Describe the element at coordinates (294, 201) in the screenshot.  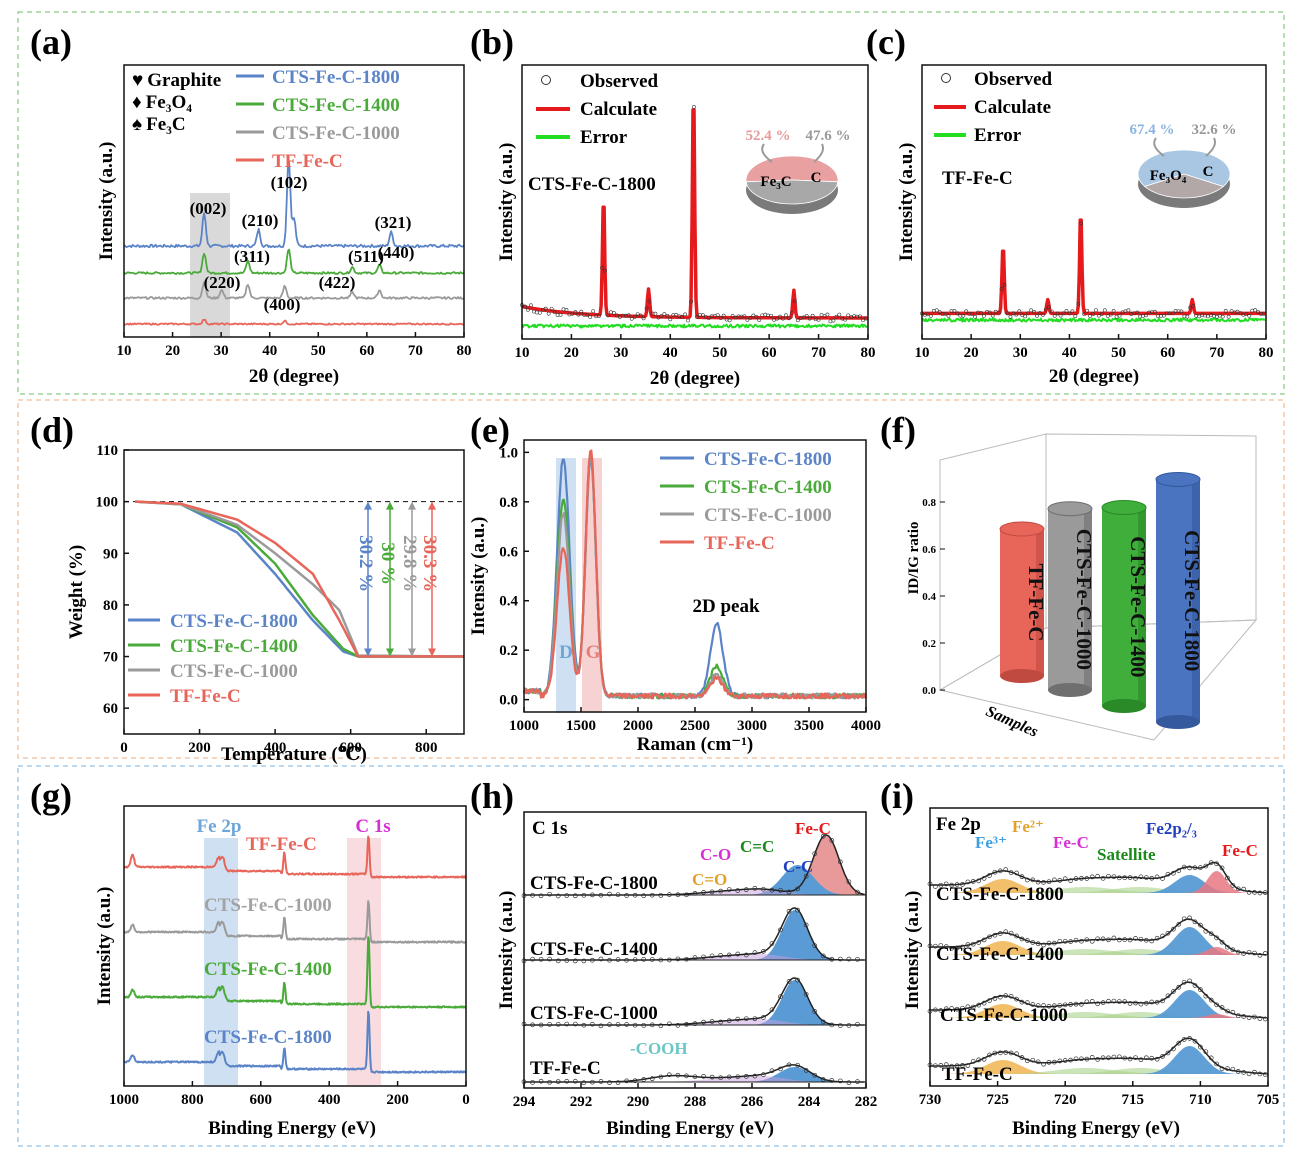
I see `panel-a-frame` at that location.